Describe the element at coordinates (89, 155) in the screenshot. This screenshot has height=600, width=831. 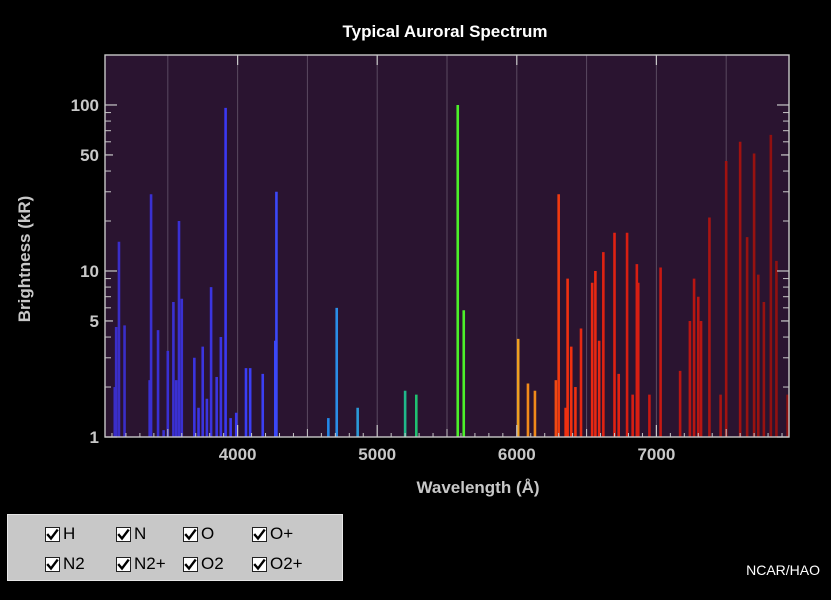
I see `y-tick-label: 50` at that location.